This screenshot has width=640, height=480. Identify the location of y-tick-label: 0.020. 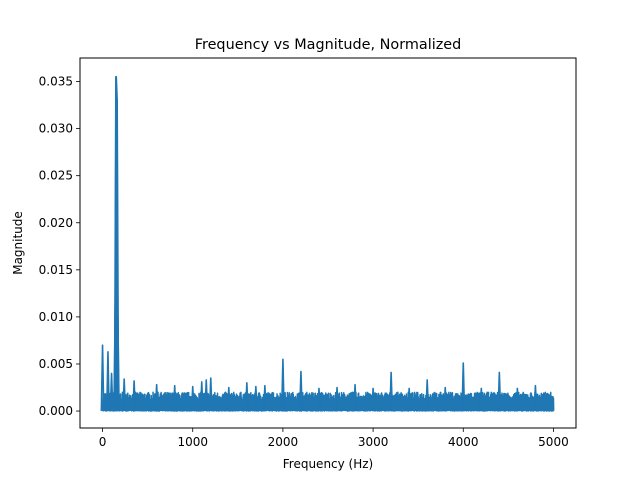
(56, 223).